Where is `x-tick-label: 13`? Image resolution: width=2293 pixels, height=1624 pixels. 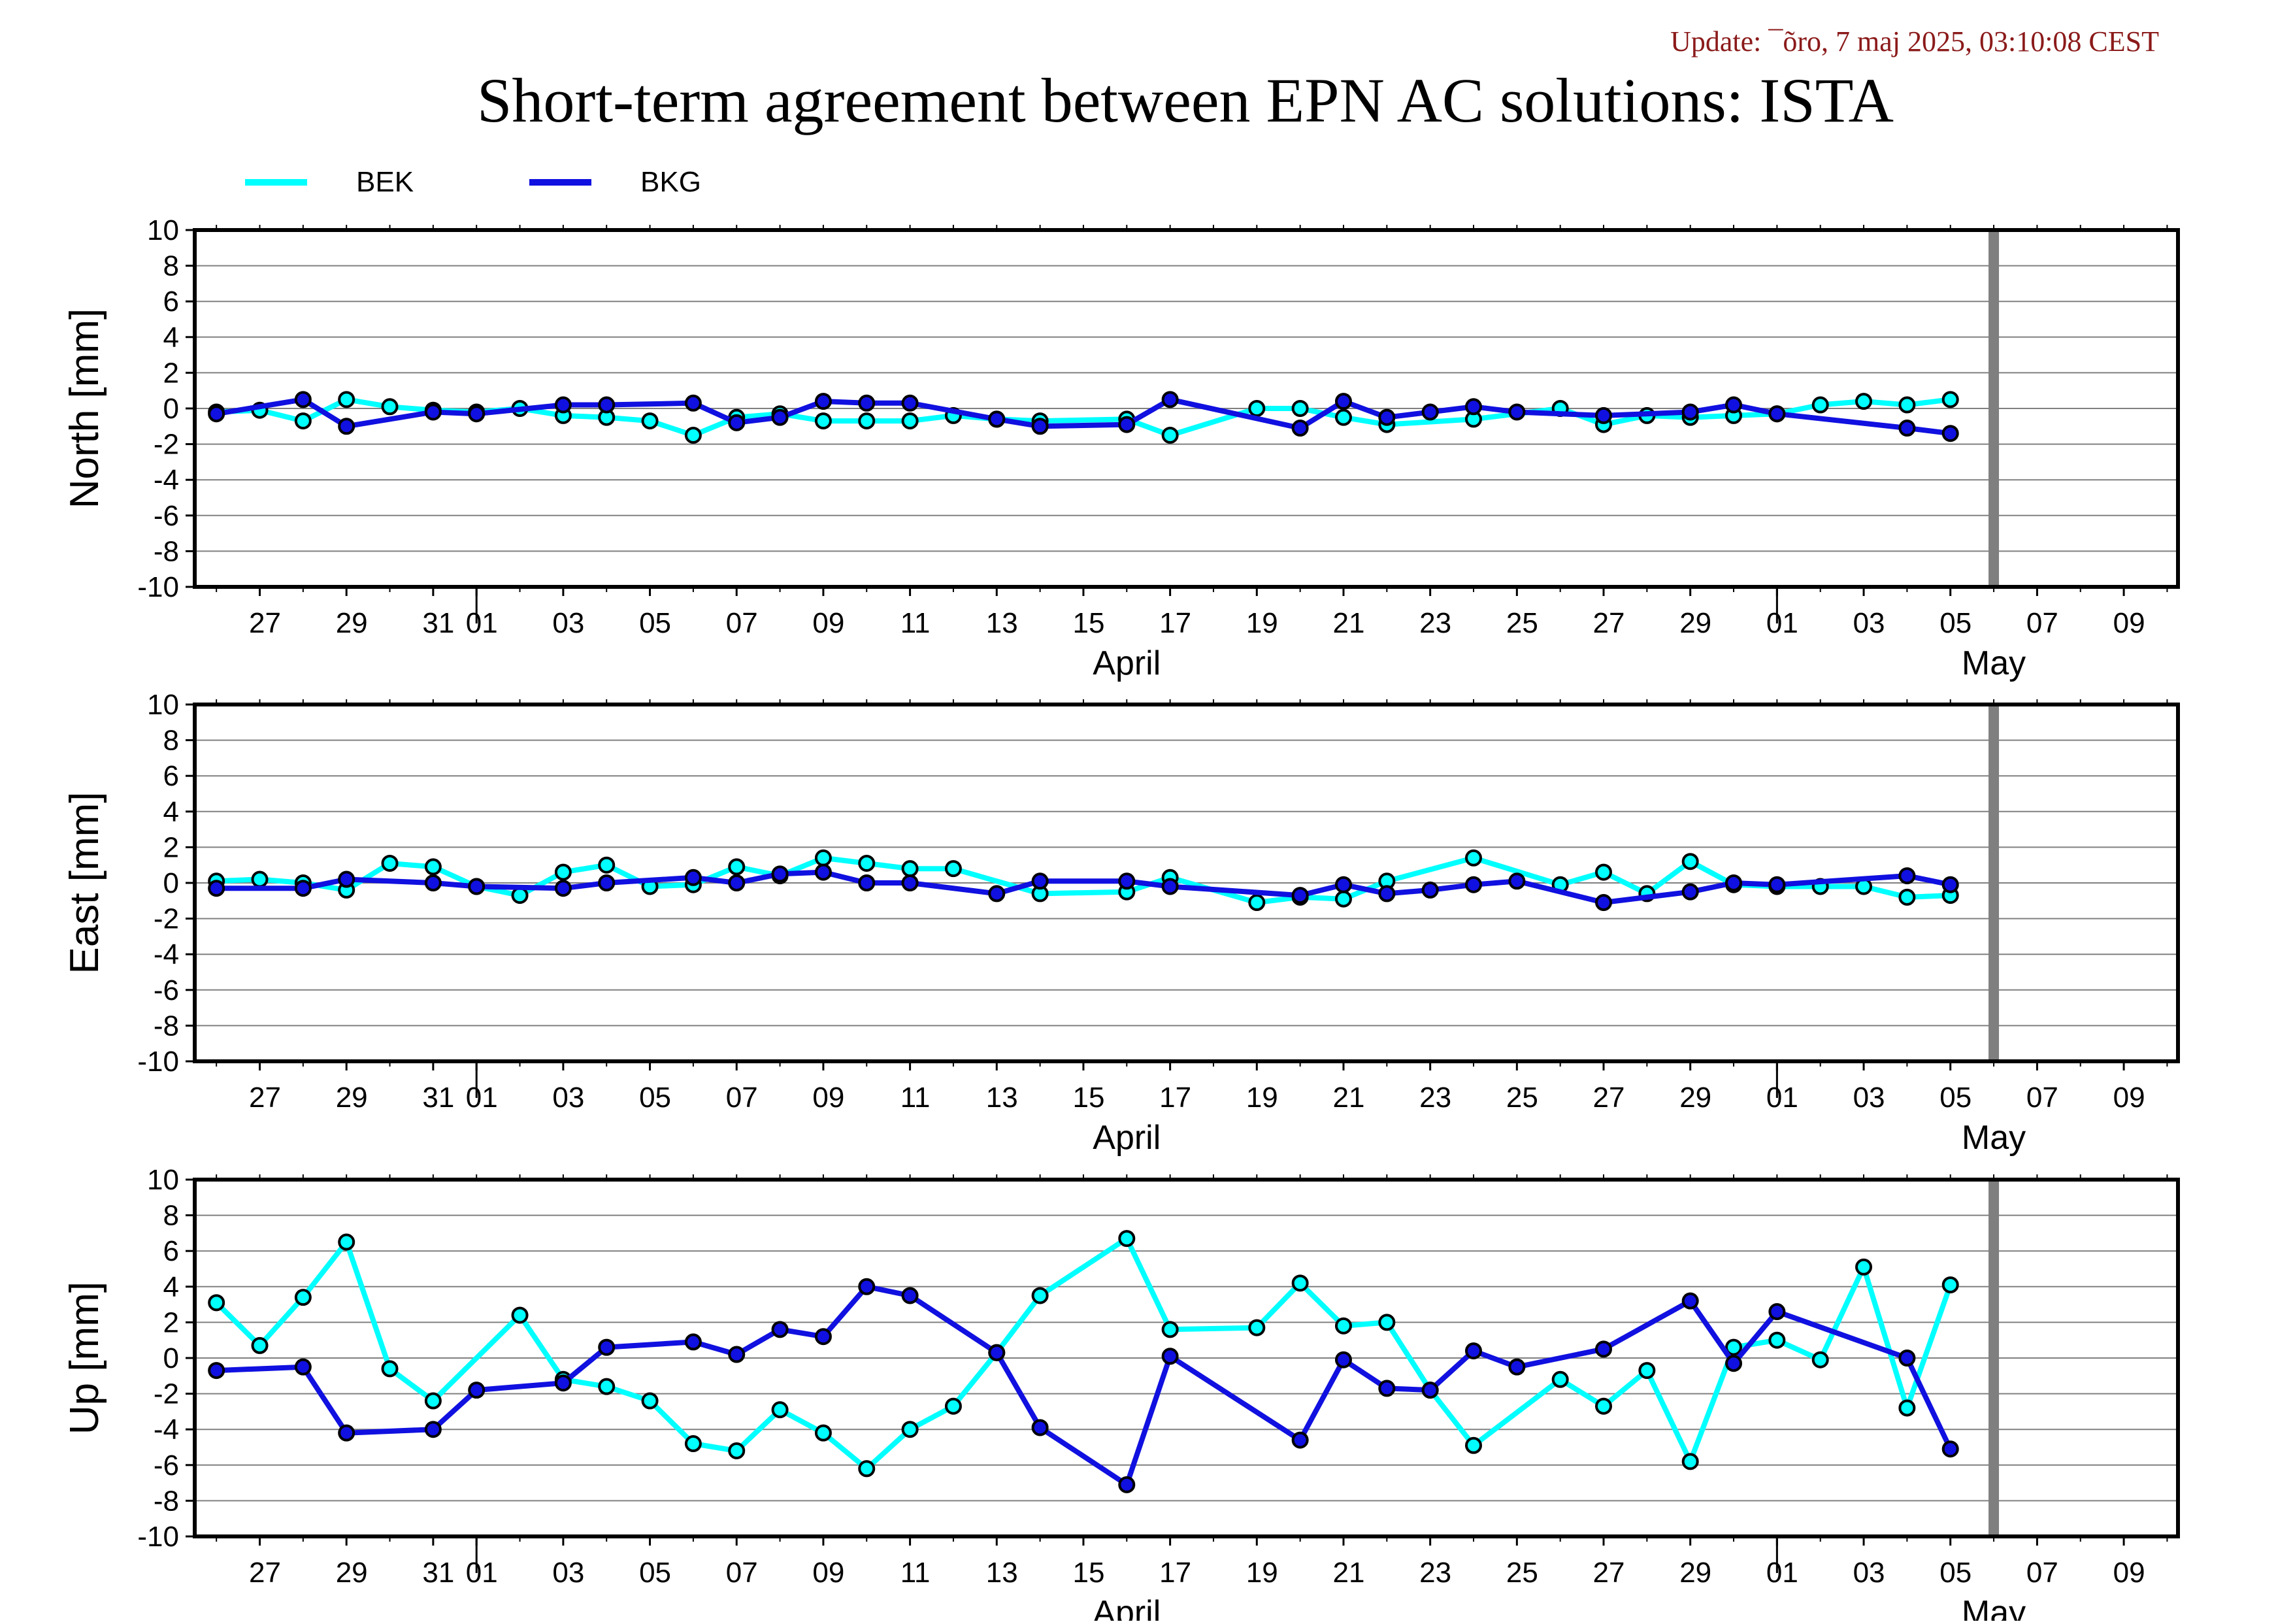
x-tick-label: 13 is located at coordinates (1002, 1098).